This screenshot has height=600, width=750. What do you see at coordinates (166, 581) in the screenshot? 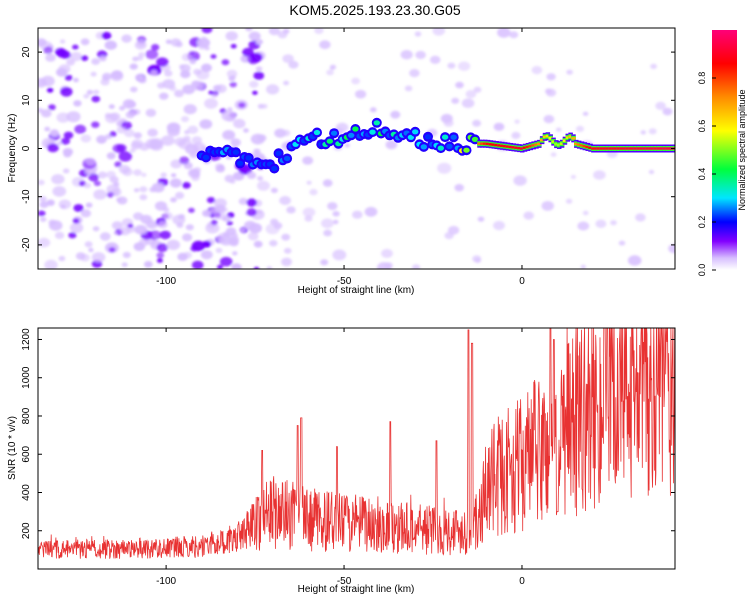
I see `x-tick-label: -100` at bounding box center [166, 581].